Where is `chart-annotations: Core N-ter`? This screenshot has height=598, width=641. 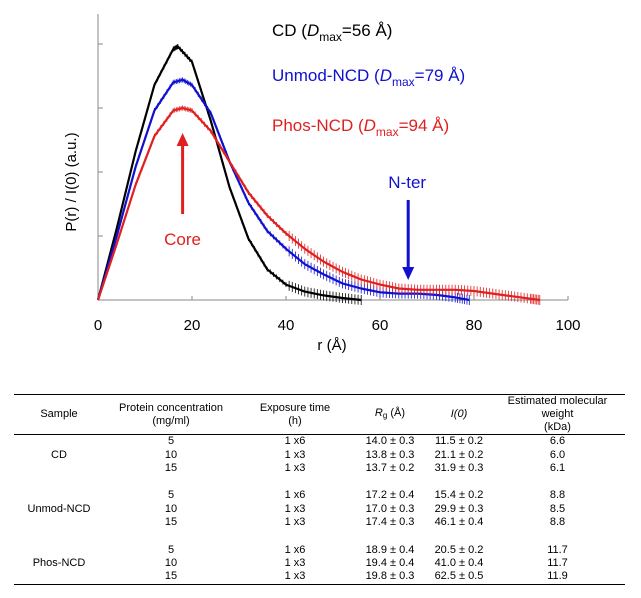
chart-annotations: Core N-ter is located at coordinates (295, 206).